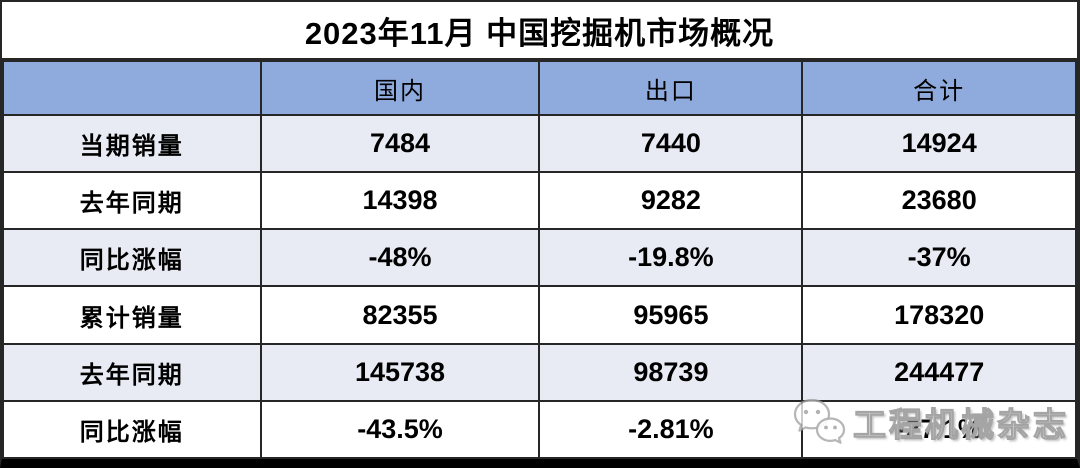 The height and width of the screenshot is (468, 1080). I want to click on header-corner-cell, so click(132, 88).